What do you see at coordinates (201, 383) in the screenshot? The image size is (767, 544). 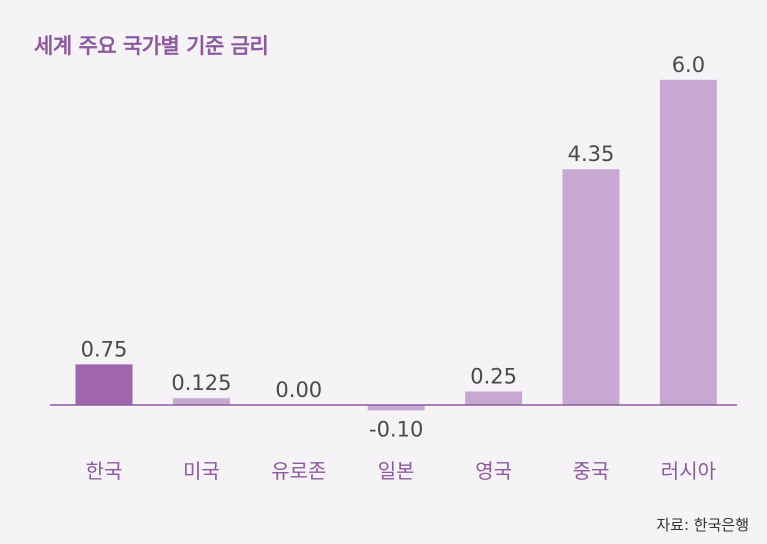 I see `value-label-1: 0.125` at bounding box center [201, 383].